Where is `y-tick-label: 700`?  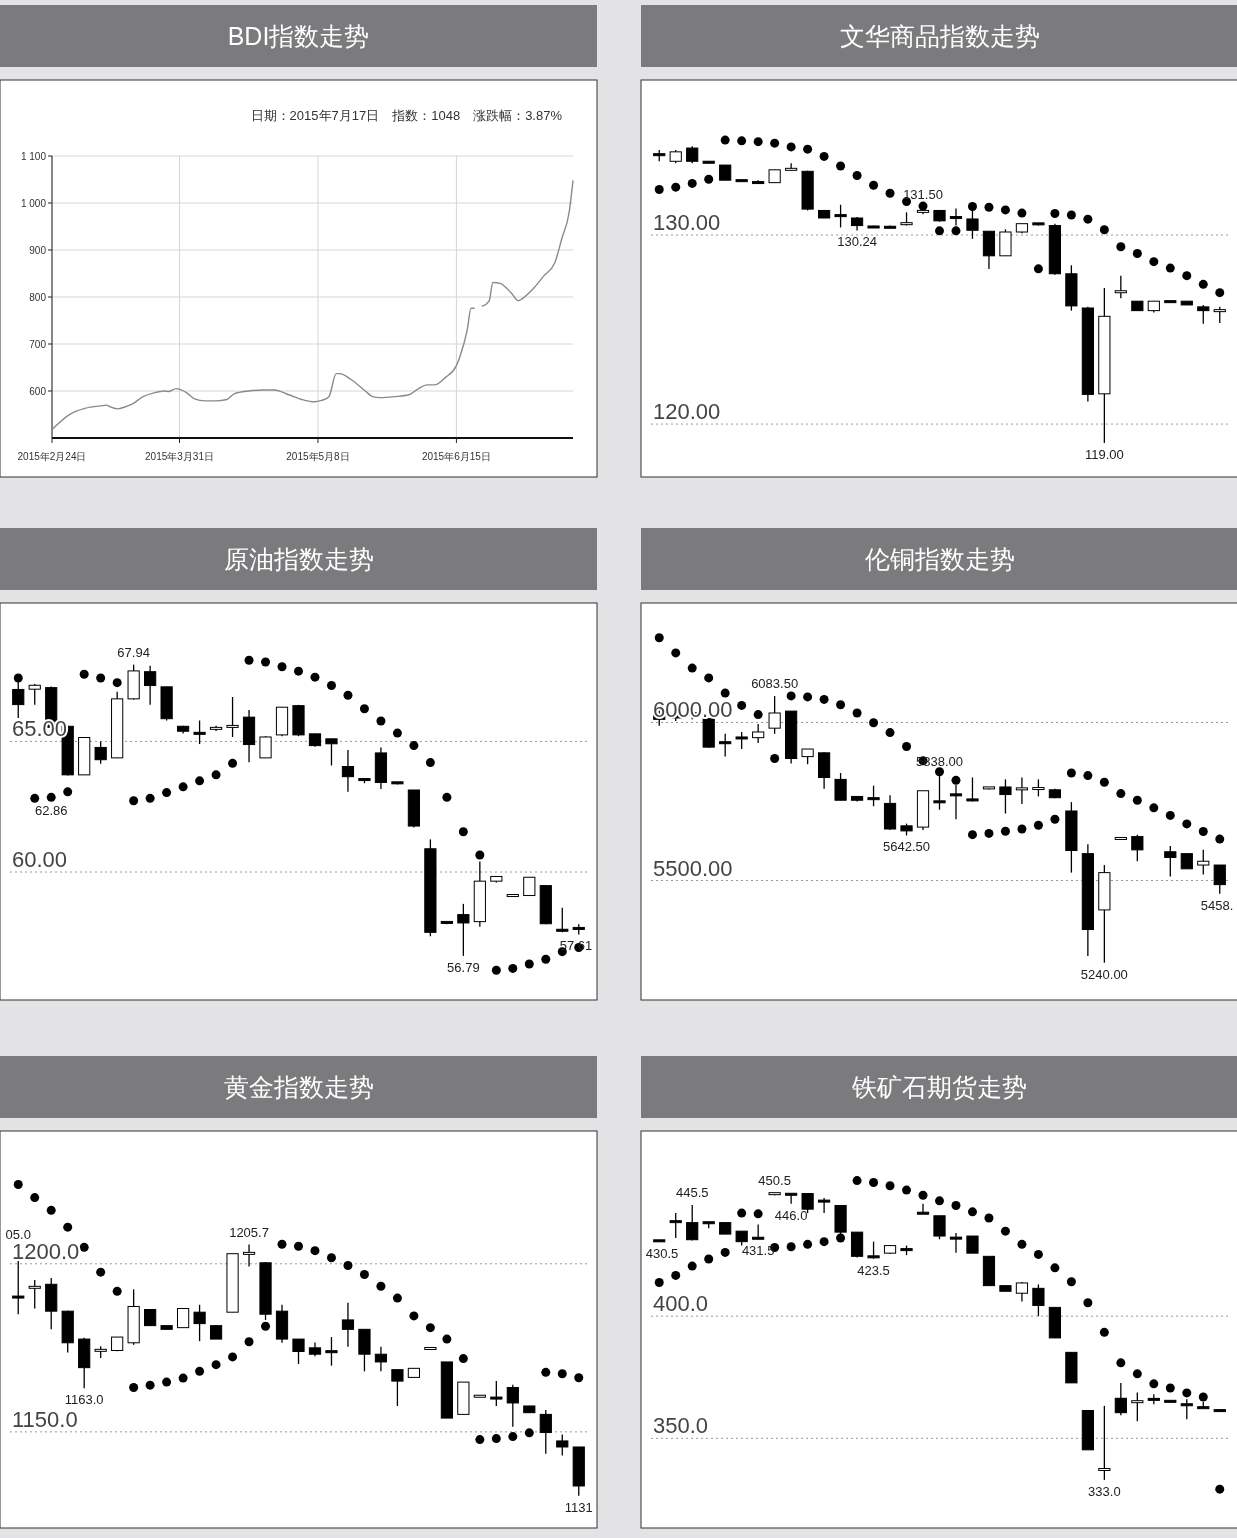
y-tick-label: 700 is located at coordinates (38, 344).